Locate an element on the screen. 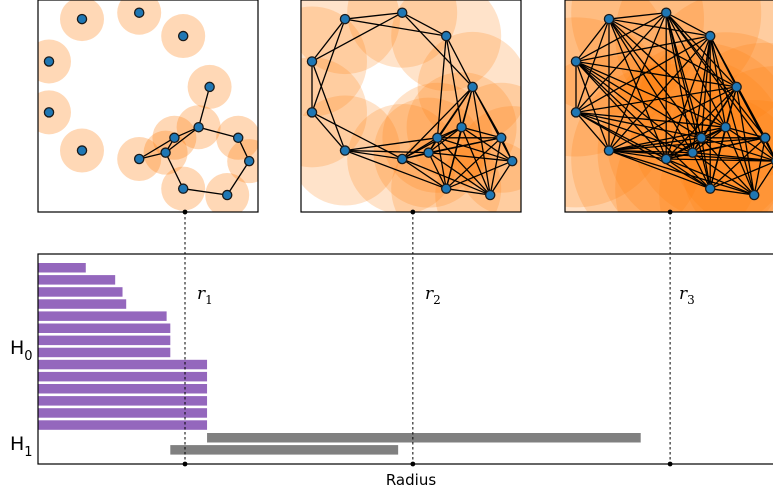 The height and width of the screenshot is (490, 773). panel-r1 is located at coordinates (148, 106).